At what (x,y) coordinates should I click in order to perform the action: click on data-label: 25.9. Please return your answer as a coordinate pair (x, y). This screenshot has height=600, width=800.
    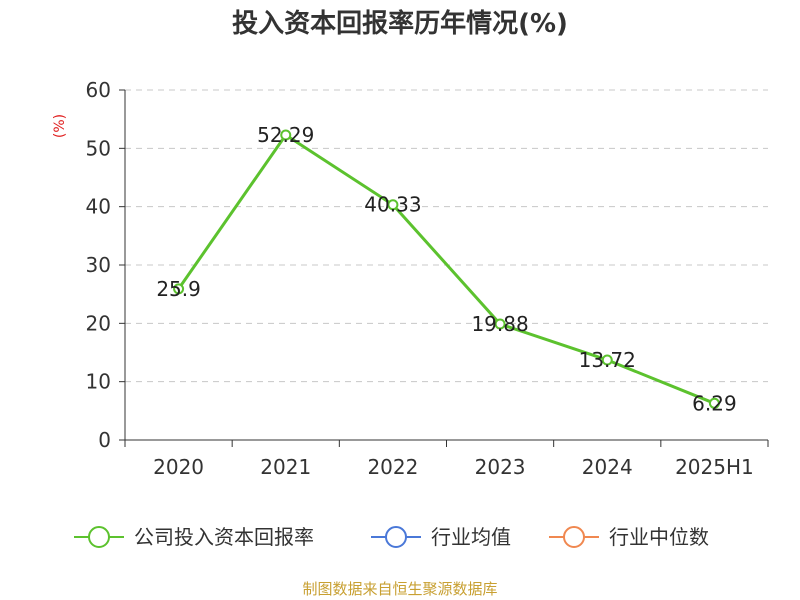
    Looking at the image, I should click on (178, 289).